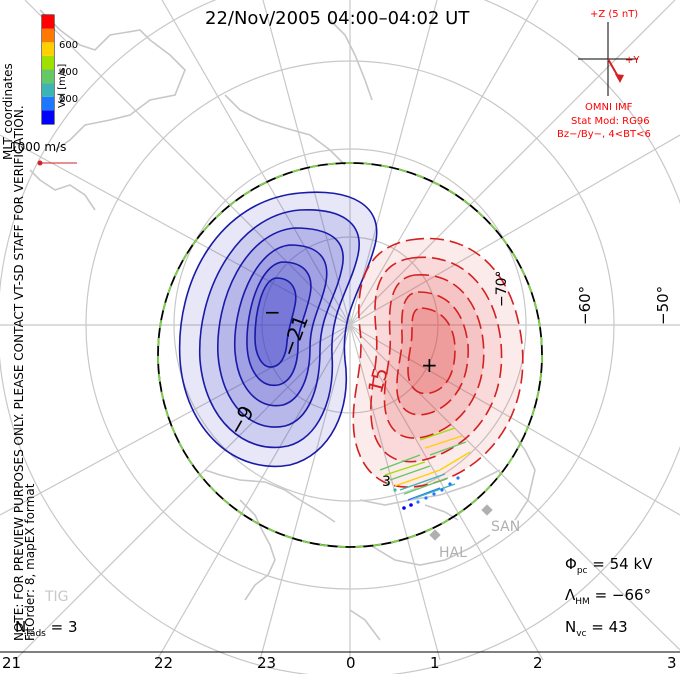 This screenshot has width=680, height=674. What do you see at coordinates (386, 482) in the screenshot?
I see `contour-label-3: 3` at bounding box center [386, 482].